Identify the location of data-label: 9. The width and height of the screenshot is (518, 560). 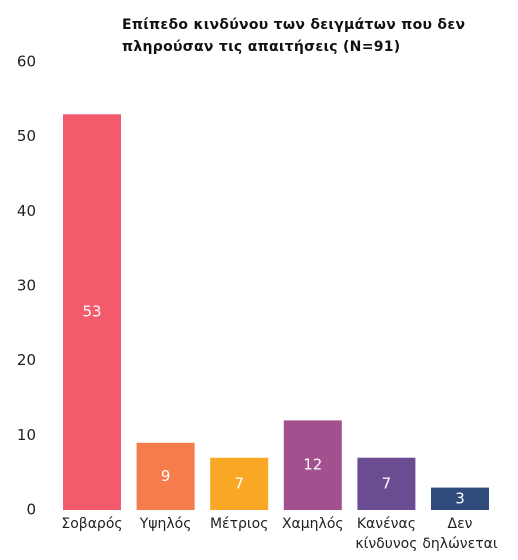
(166, 476).